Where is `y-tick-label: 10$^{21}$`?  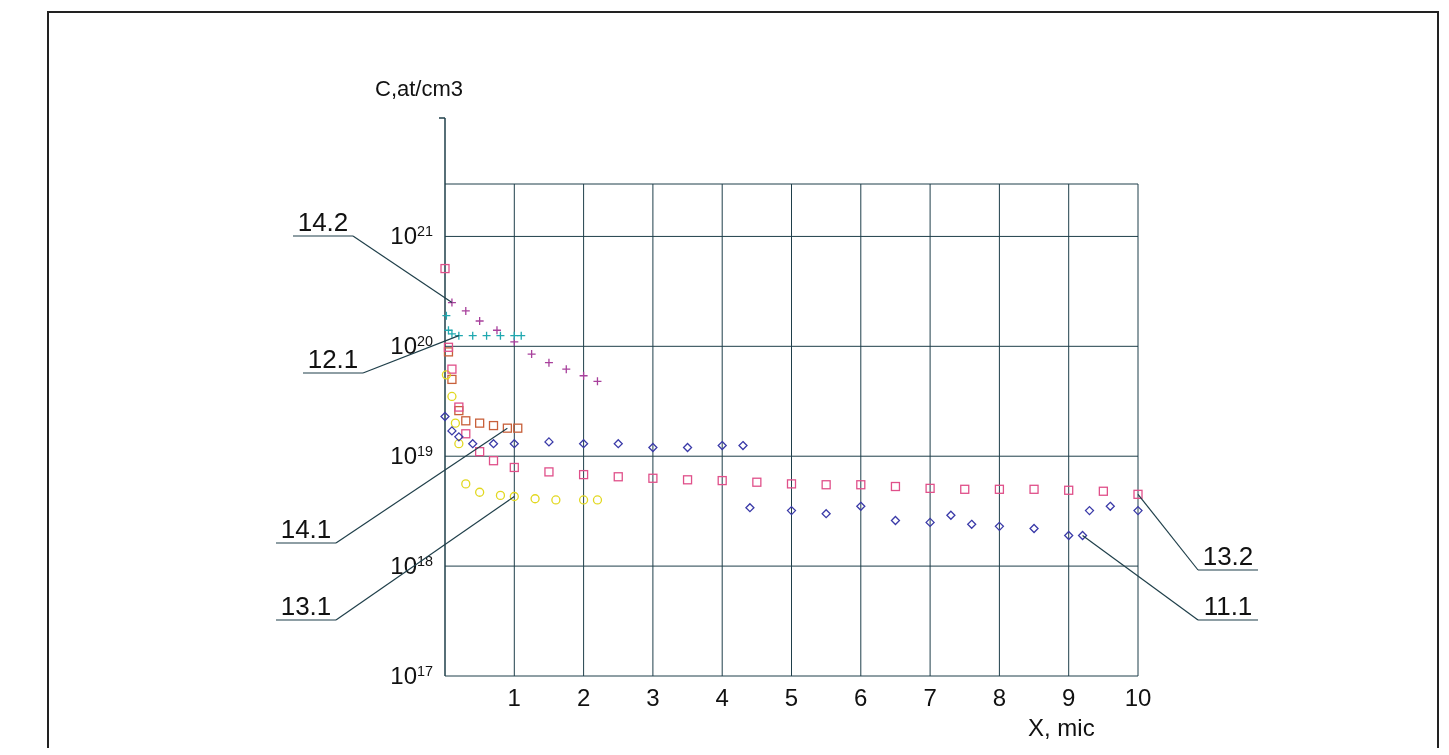 y-tick-label: 10$^{21}$ is located at coordinates (411, 236).